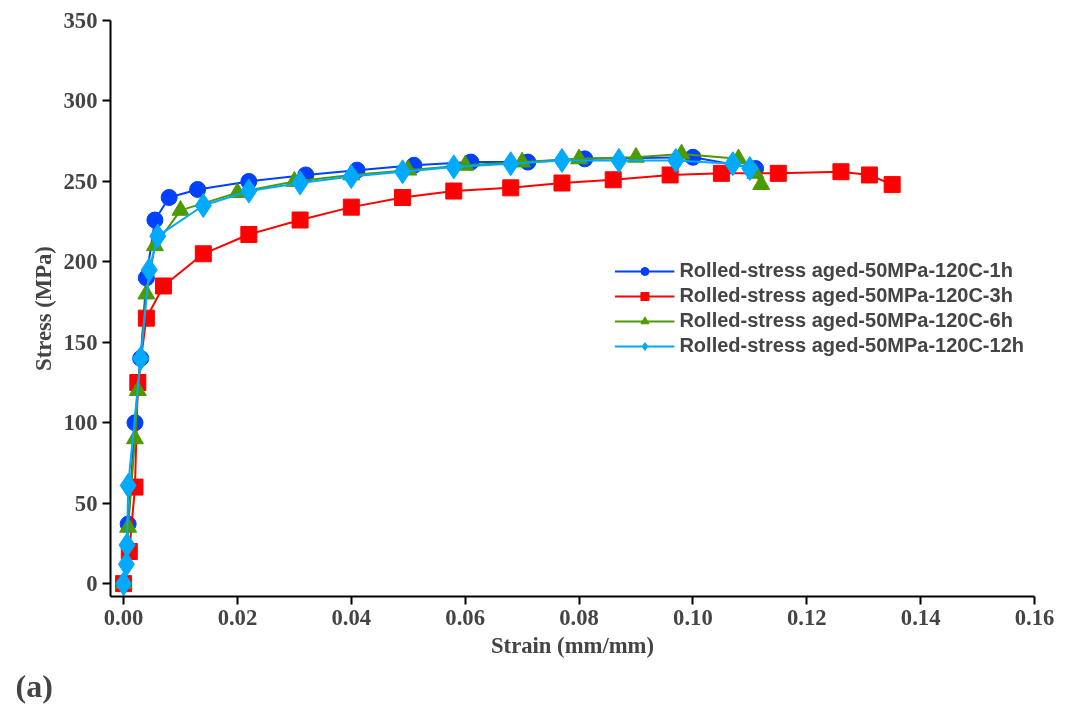 The image size is (1069, 708). What do you see at coordinates (579, 617) in the screenshot?
I see `x-tick-label: 0.08` at bounding box center [579, 617].